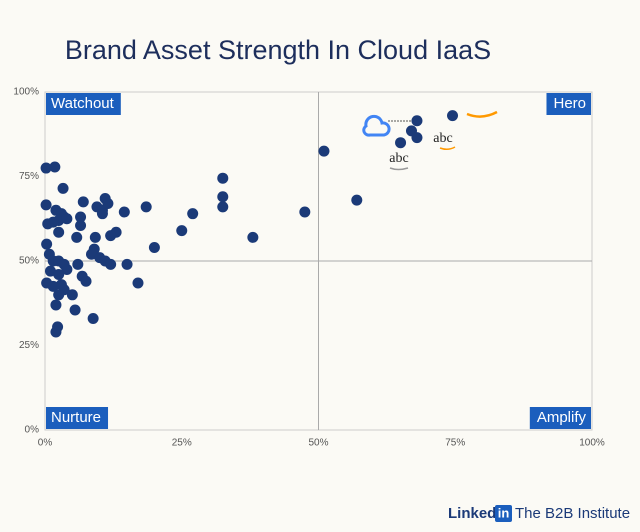  Describe the element at coordinates (29, 176) in the screenshot. I see `y-tick-label: 75%` at that location.